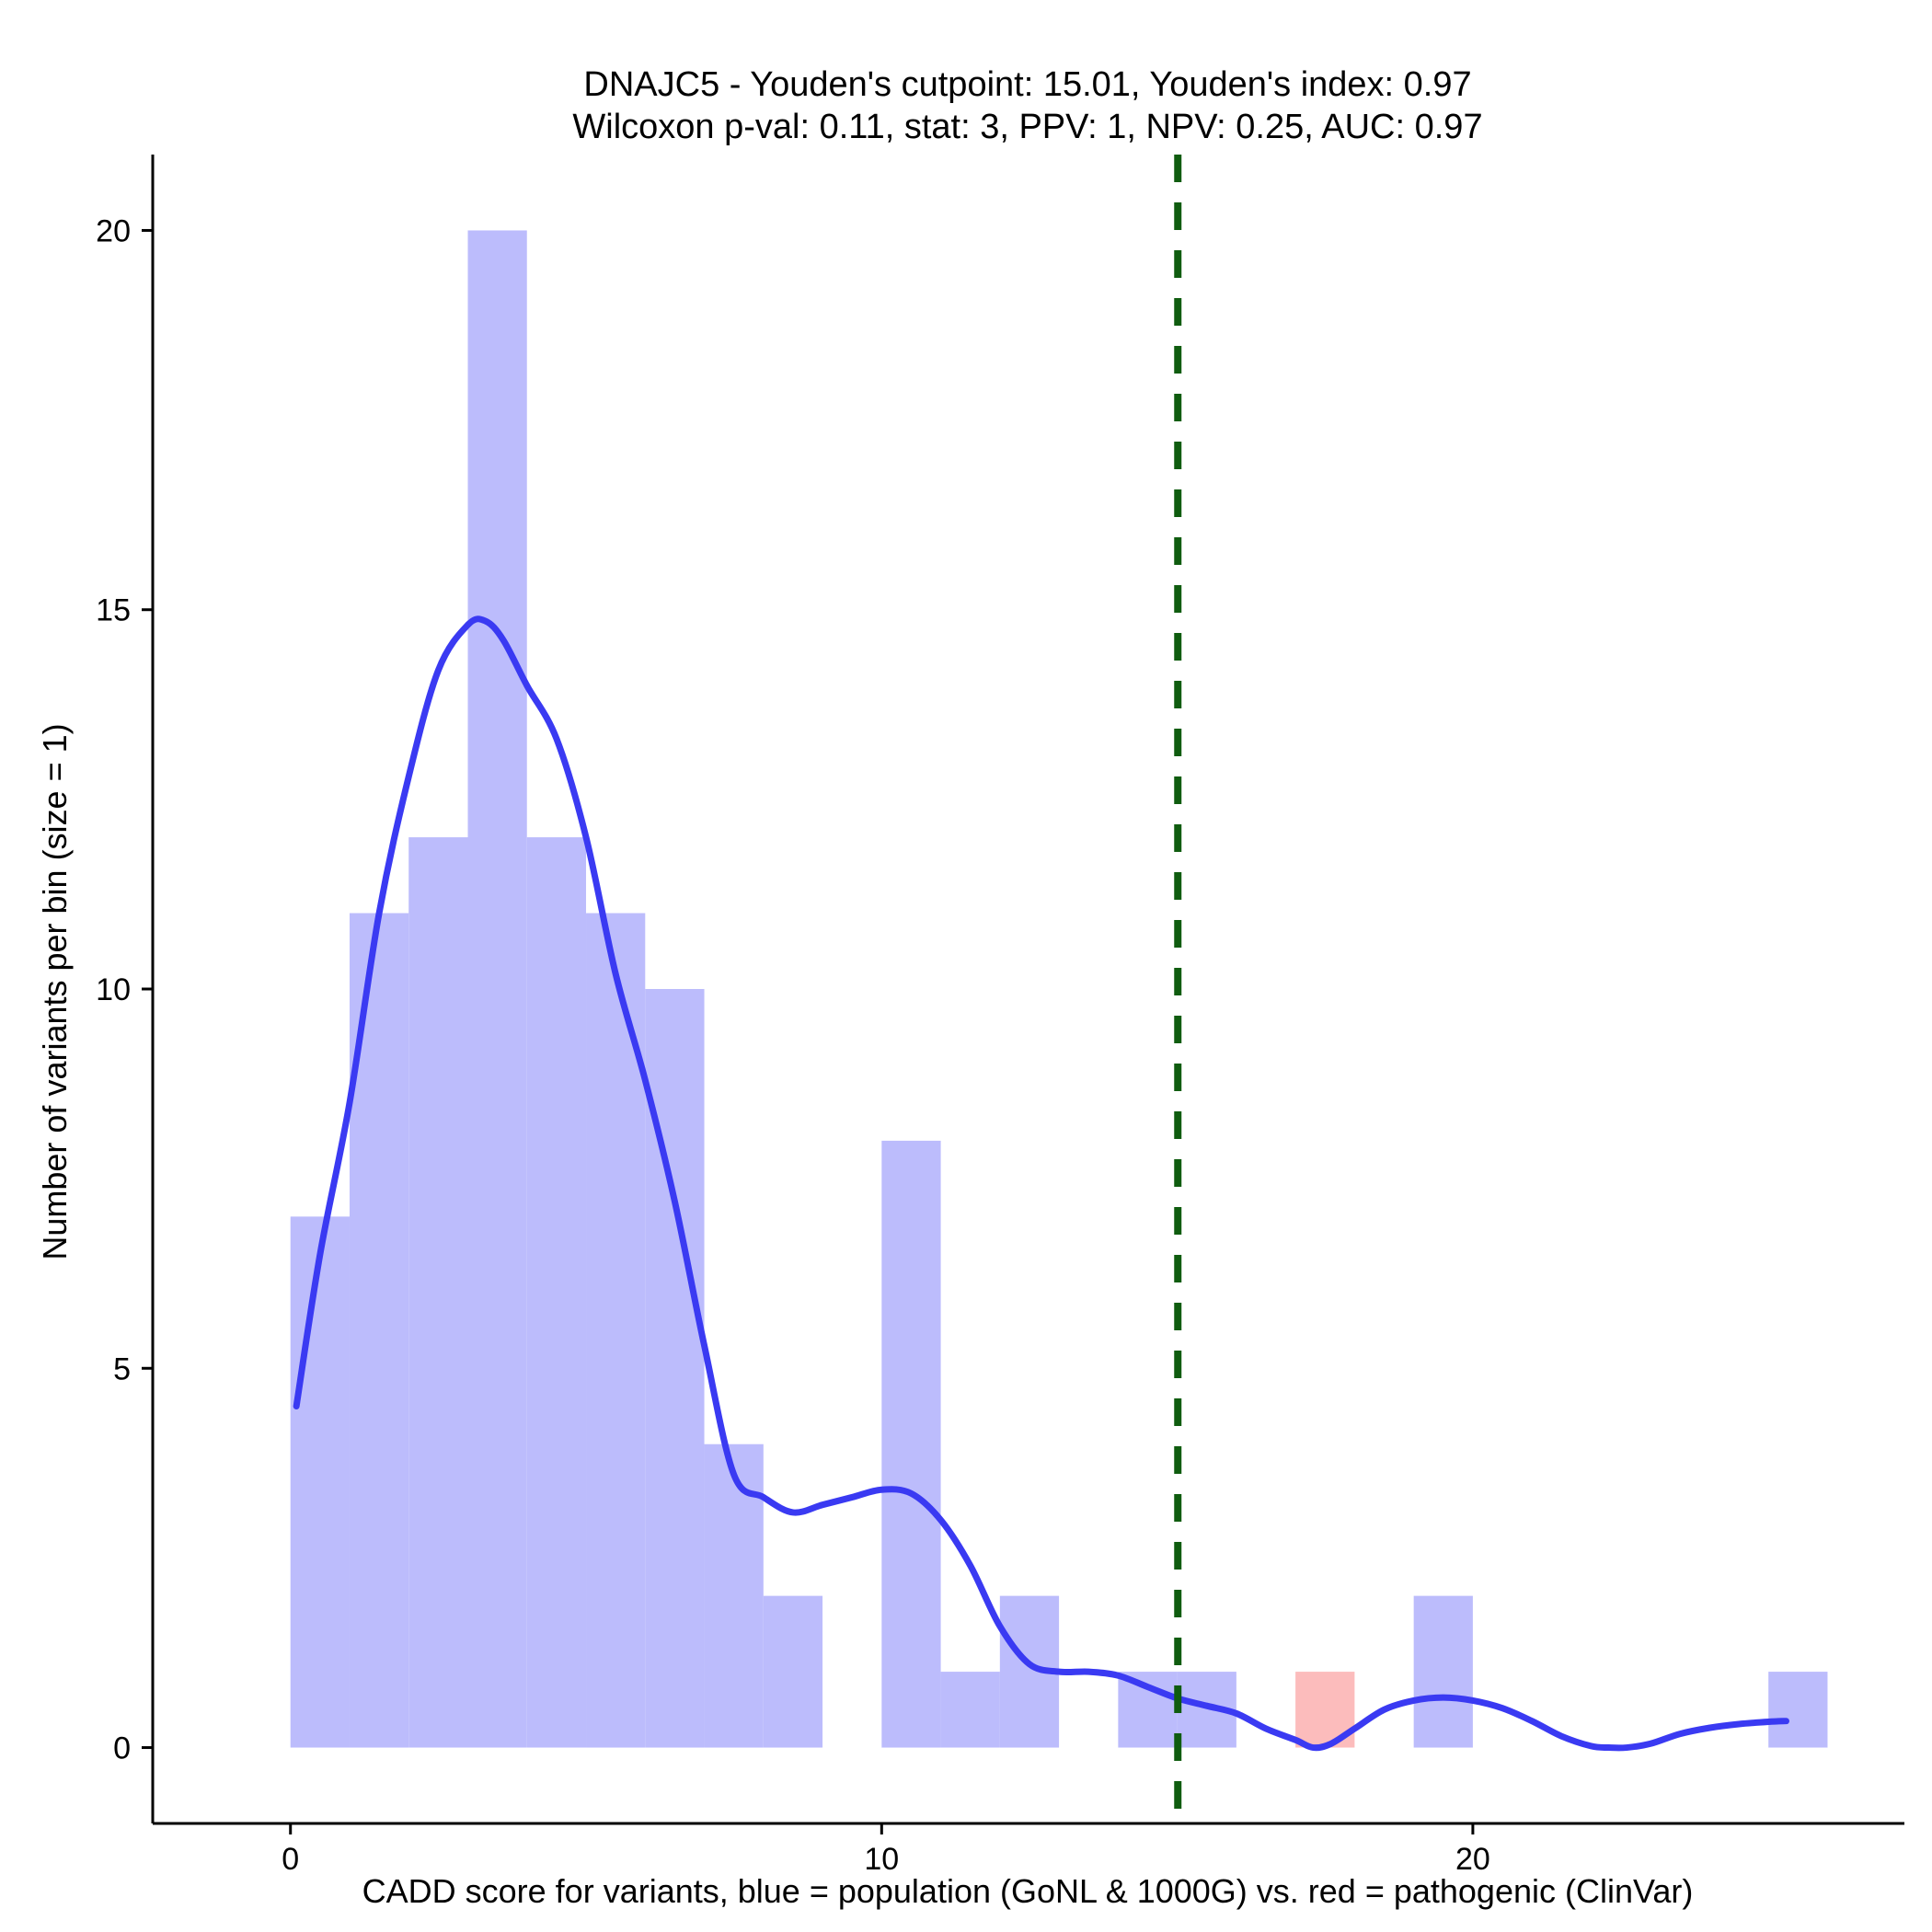  I want to click on y-axis-label: Number of variants per bin (size = 1), so click(55, 991).